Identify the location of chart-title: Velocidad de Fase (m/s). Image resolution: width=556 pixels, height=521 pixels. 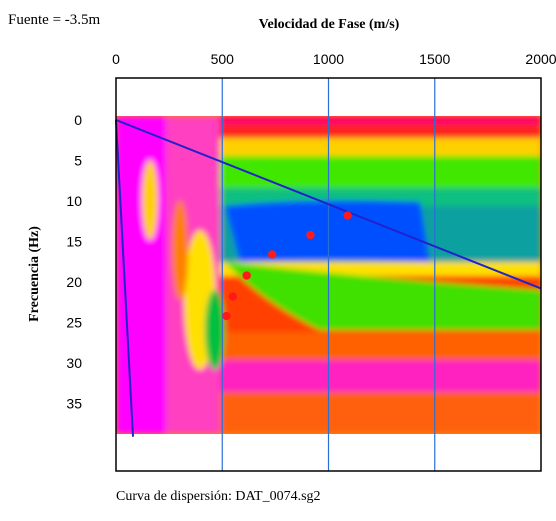
(329, 24).